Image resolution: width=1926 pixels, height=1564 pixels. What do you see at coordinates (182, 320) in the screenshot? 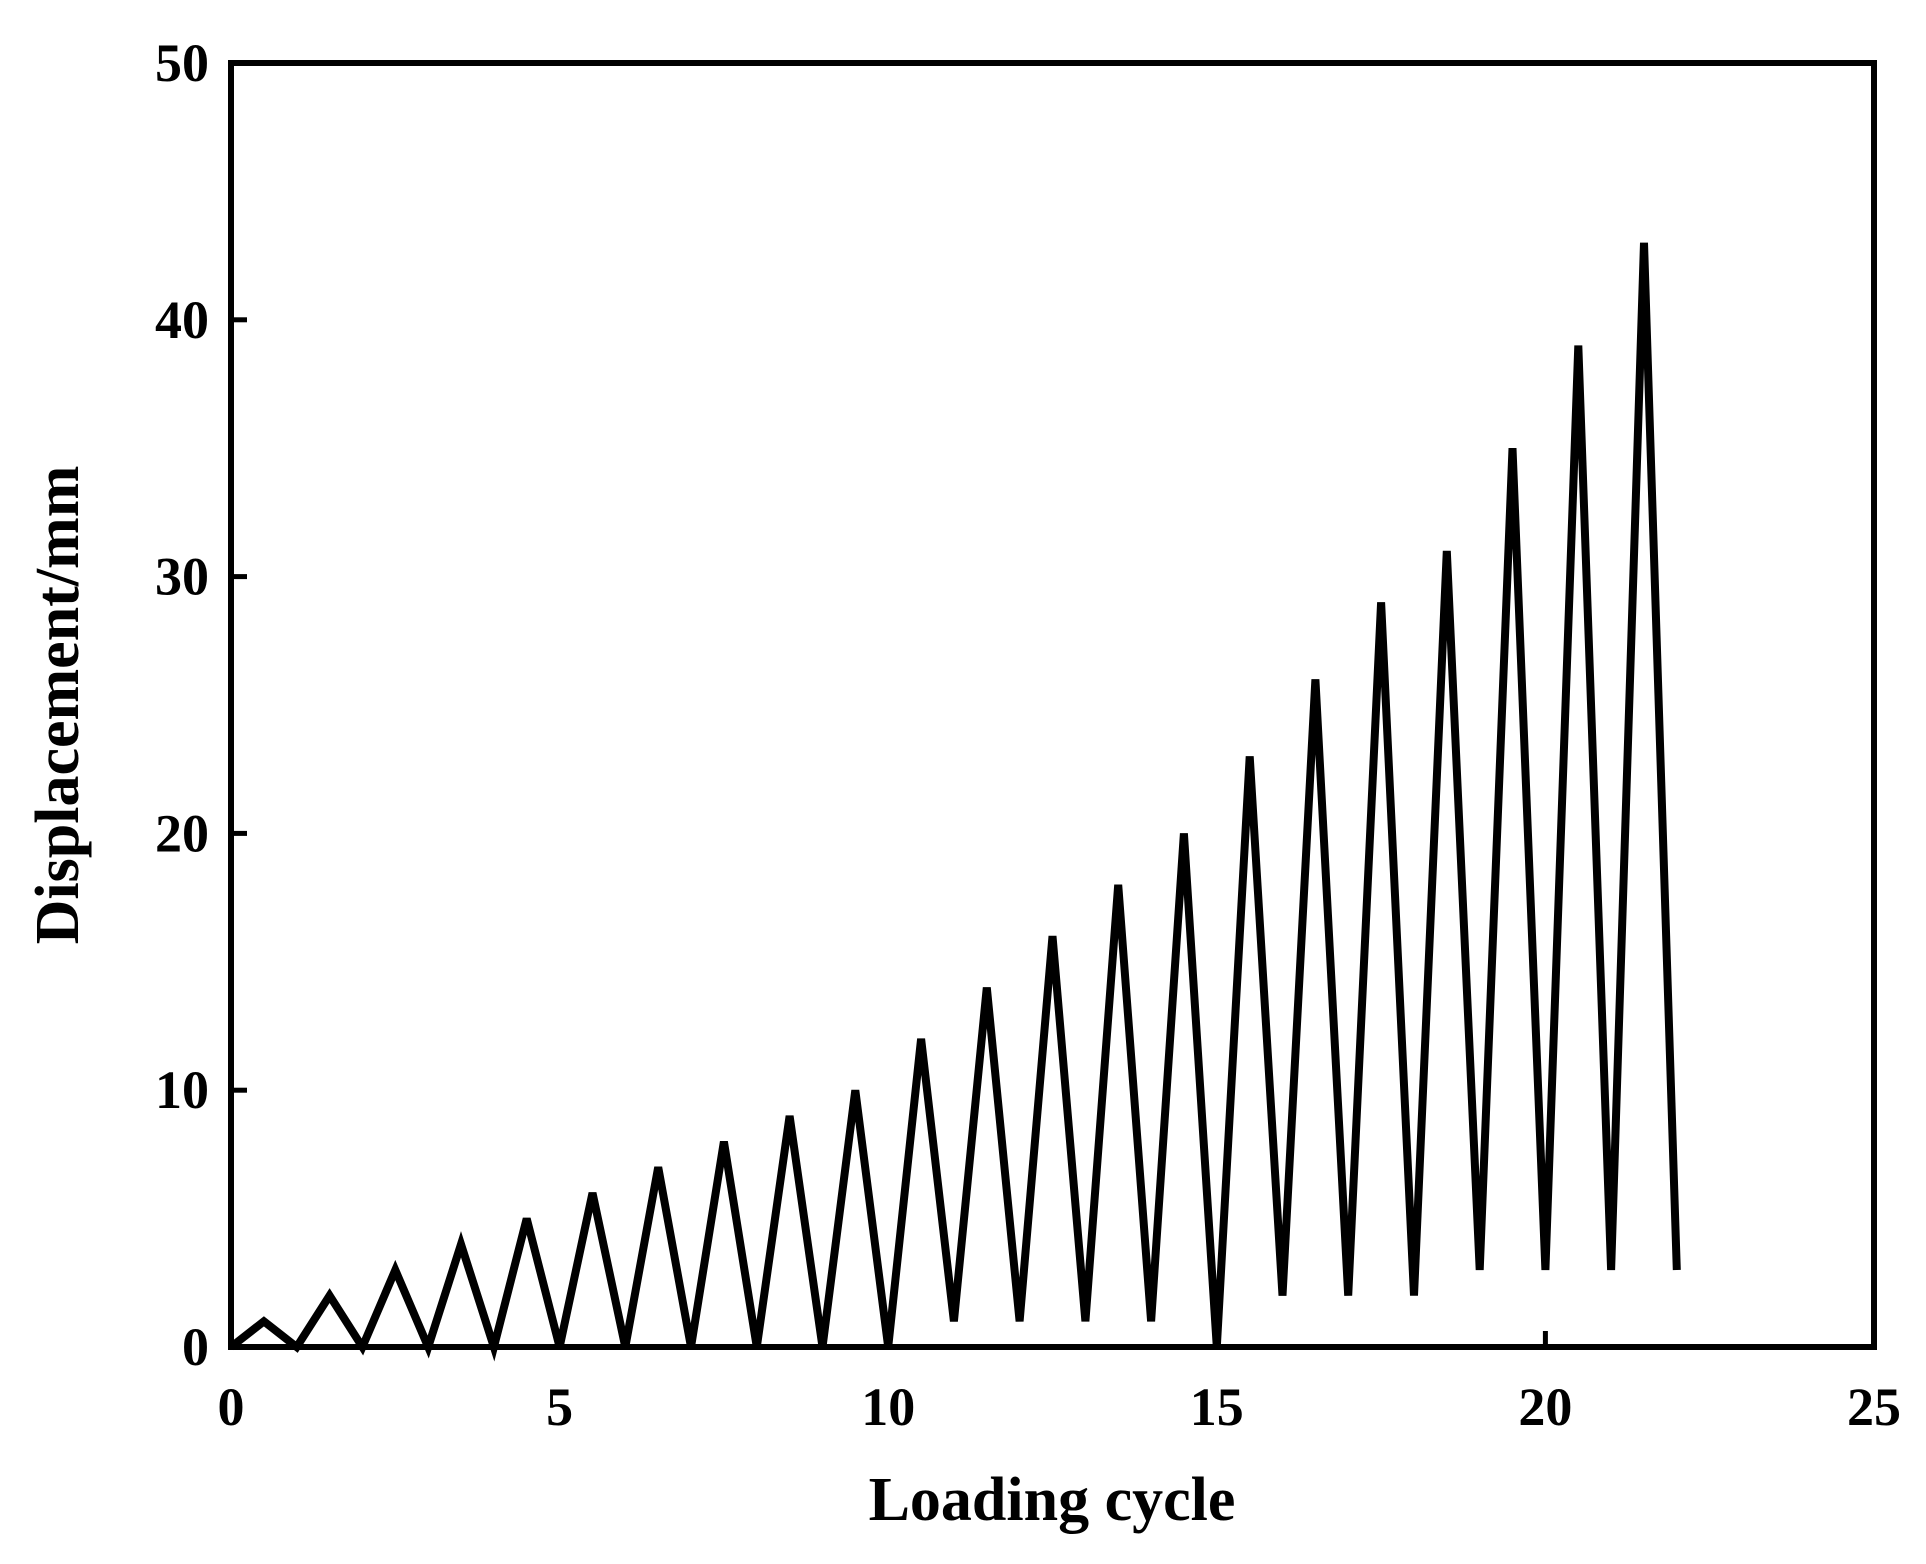
I see `y-tick-label: 40` at bounding box center [182, 320].